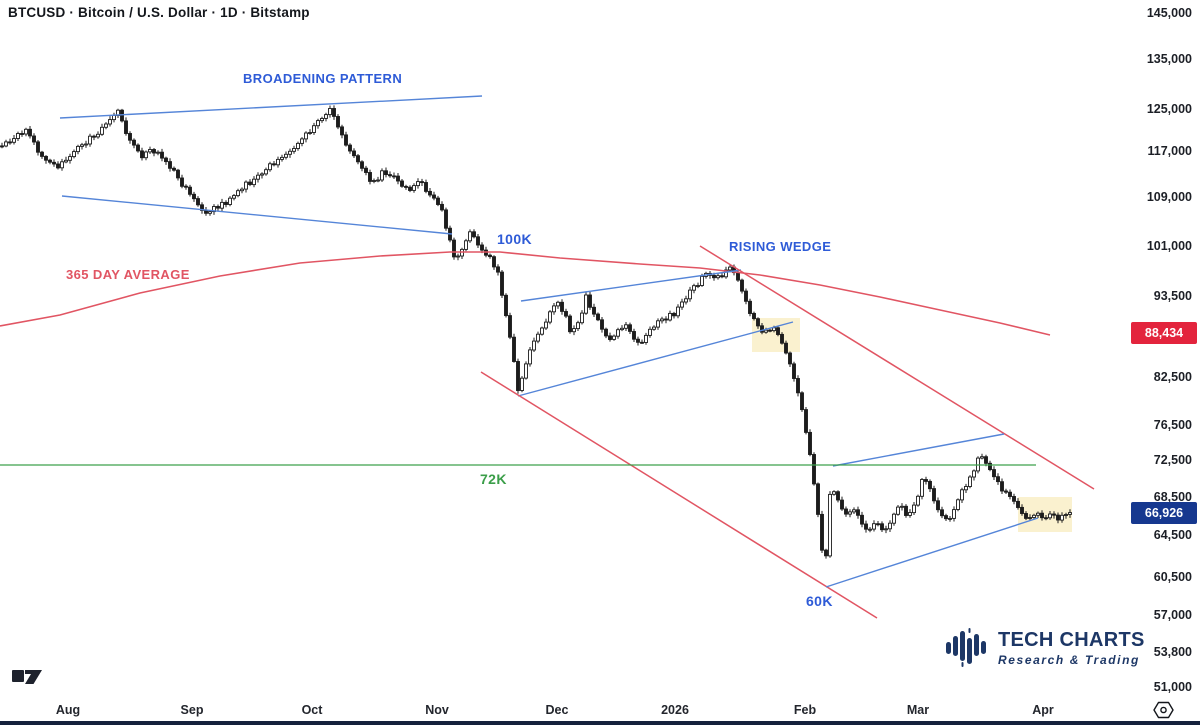 This screenshot has width=1200, height=725. I want to click on time-tick-label: Apr, so click(1043, 710).